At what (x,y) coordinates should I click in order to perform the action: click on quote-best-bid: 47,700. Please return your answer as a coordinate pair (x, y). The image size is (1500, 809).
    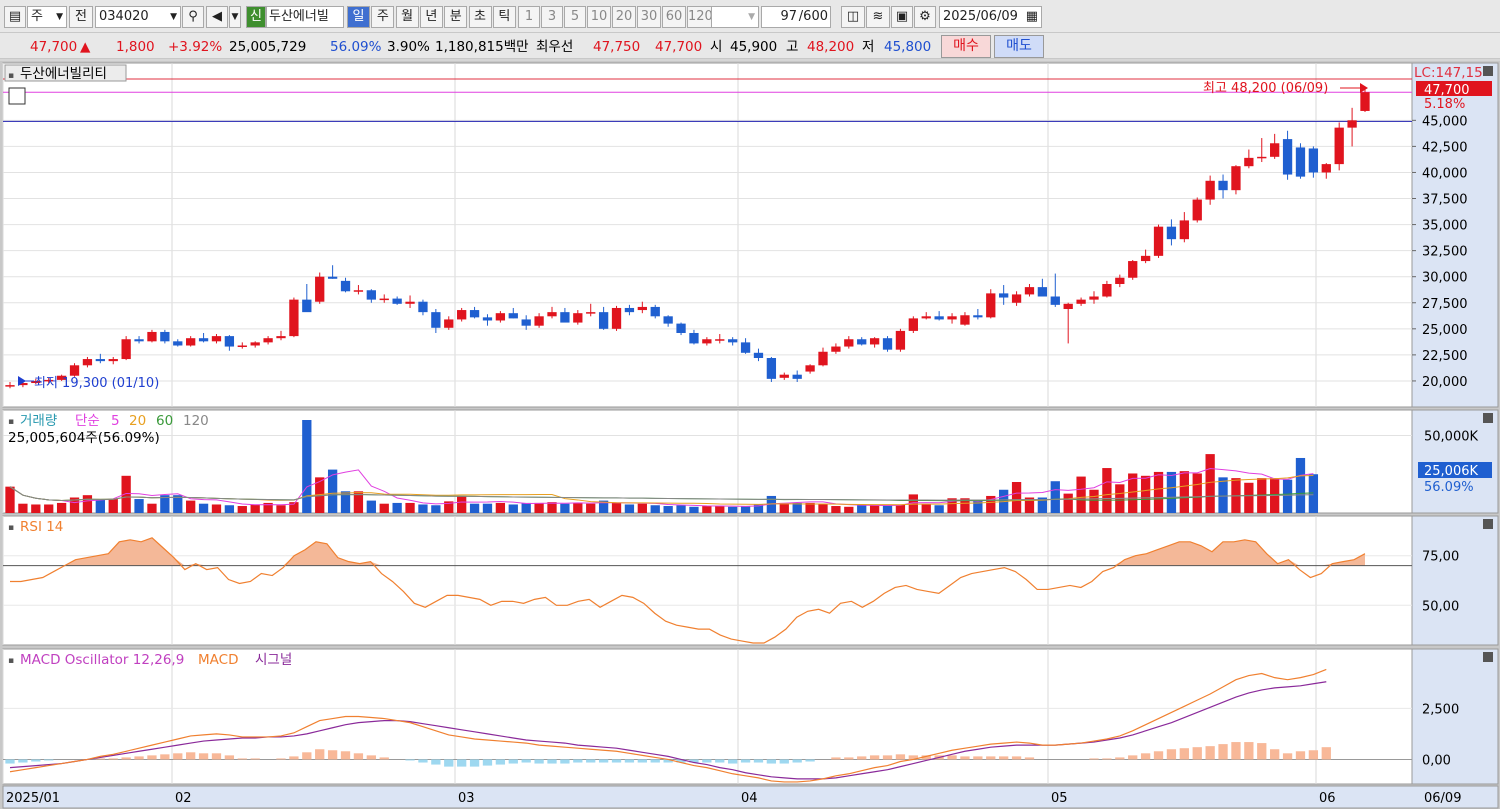
    Looking at the image, I should click on (679, 47).